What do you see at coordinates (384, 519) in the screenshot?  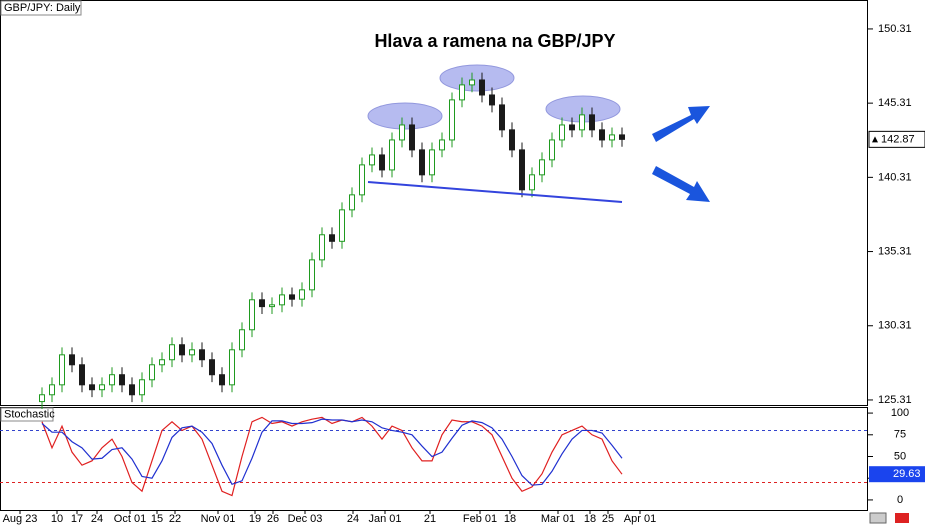 I see `x-tick-label: Jan 01` at bounding box center [384, 519].